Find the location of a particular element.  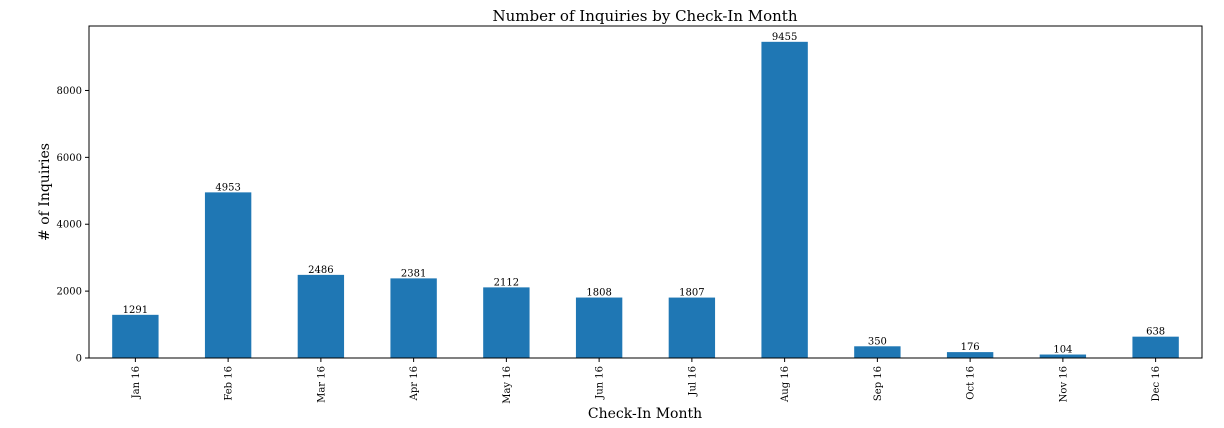

x-tick-label: Feb 16 is located at coordinates (229, 383).